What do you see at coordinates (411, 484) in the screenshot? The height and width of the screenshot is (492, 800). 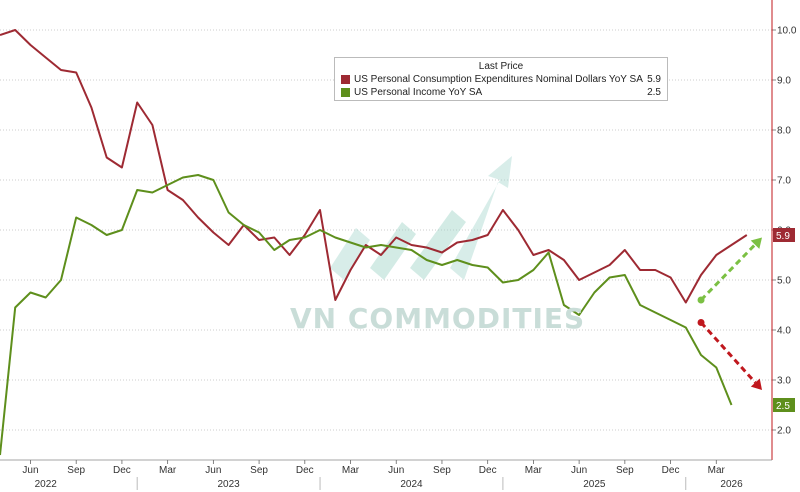 I see `x-year-label: 2024` at bounding box center [411, 484].